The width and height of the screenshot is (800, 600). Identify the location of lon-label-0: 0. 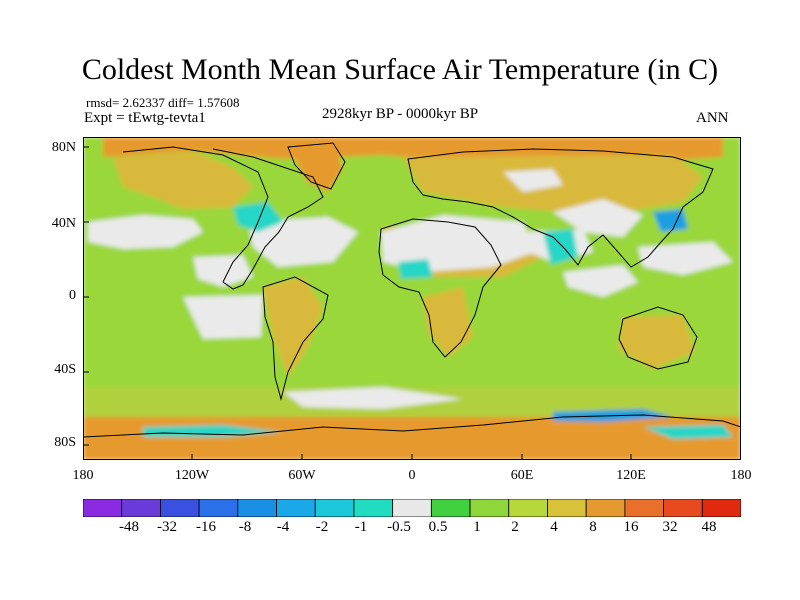
(412, 475).